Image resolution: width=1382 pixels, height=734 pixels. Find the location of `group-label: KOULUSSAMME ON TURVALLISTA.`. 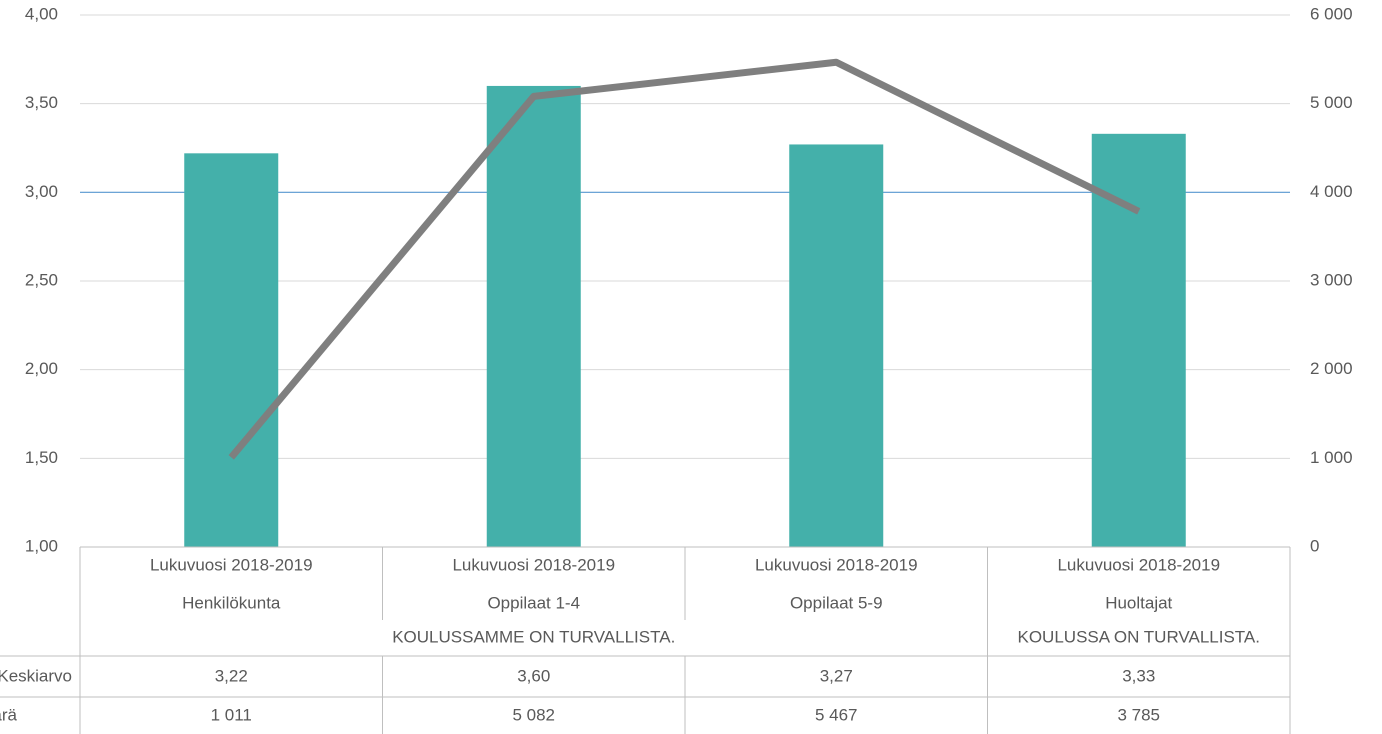

group-label: KOULUSSAMME ON TURVALLISTA. is located at coordinates (533, 636).